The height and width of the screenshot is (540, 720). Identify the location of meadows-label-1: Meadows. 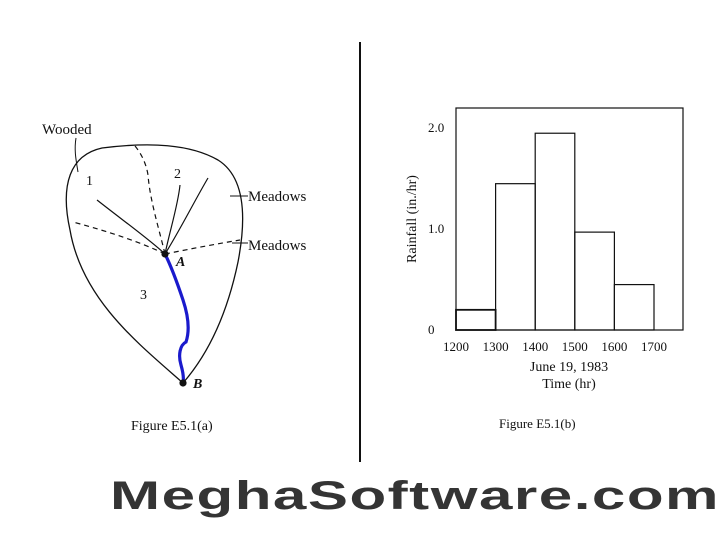
(277, 197).